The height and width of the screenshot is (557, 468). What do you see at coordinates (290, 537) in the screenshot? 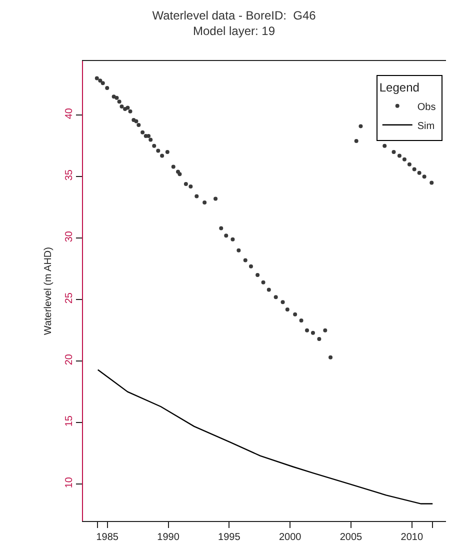
I see `x-tick-label: 2000` at bounding box center [290, 537].